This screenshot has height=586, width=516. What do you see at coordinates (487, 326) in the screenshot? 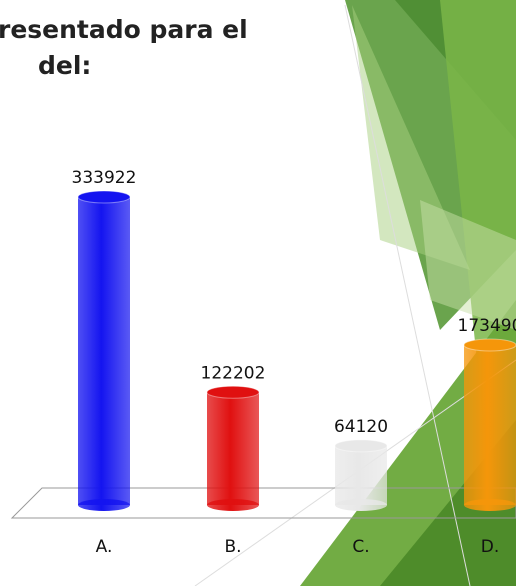
I see `value-label: 173490` at bounding box center [487, 326].